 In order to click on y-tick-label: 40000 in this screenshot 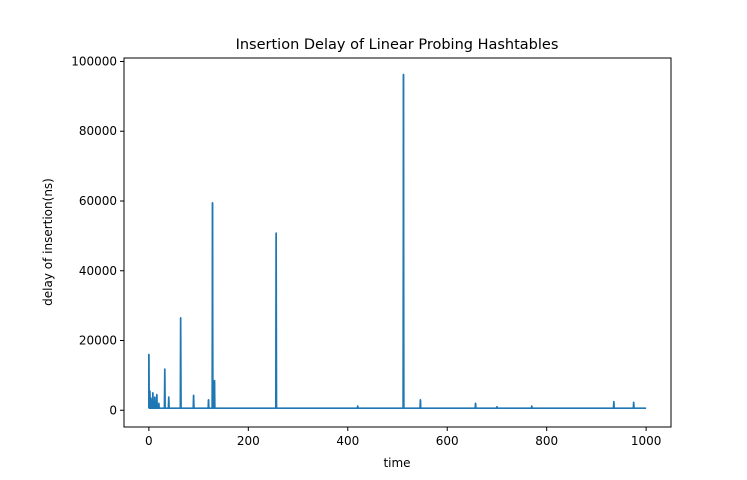, I will do `click(98, 271)`.